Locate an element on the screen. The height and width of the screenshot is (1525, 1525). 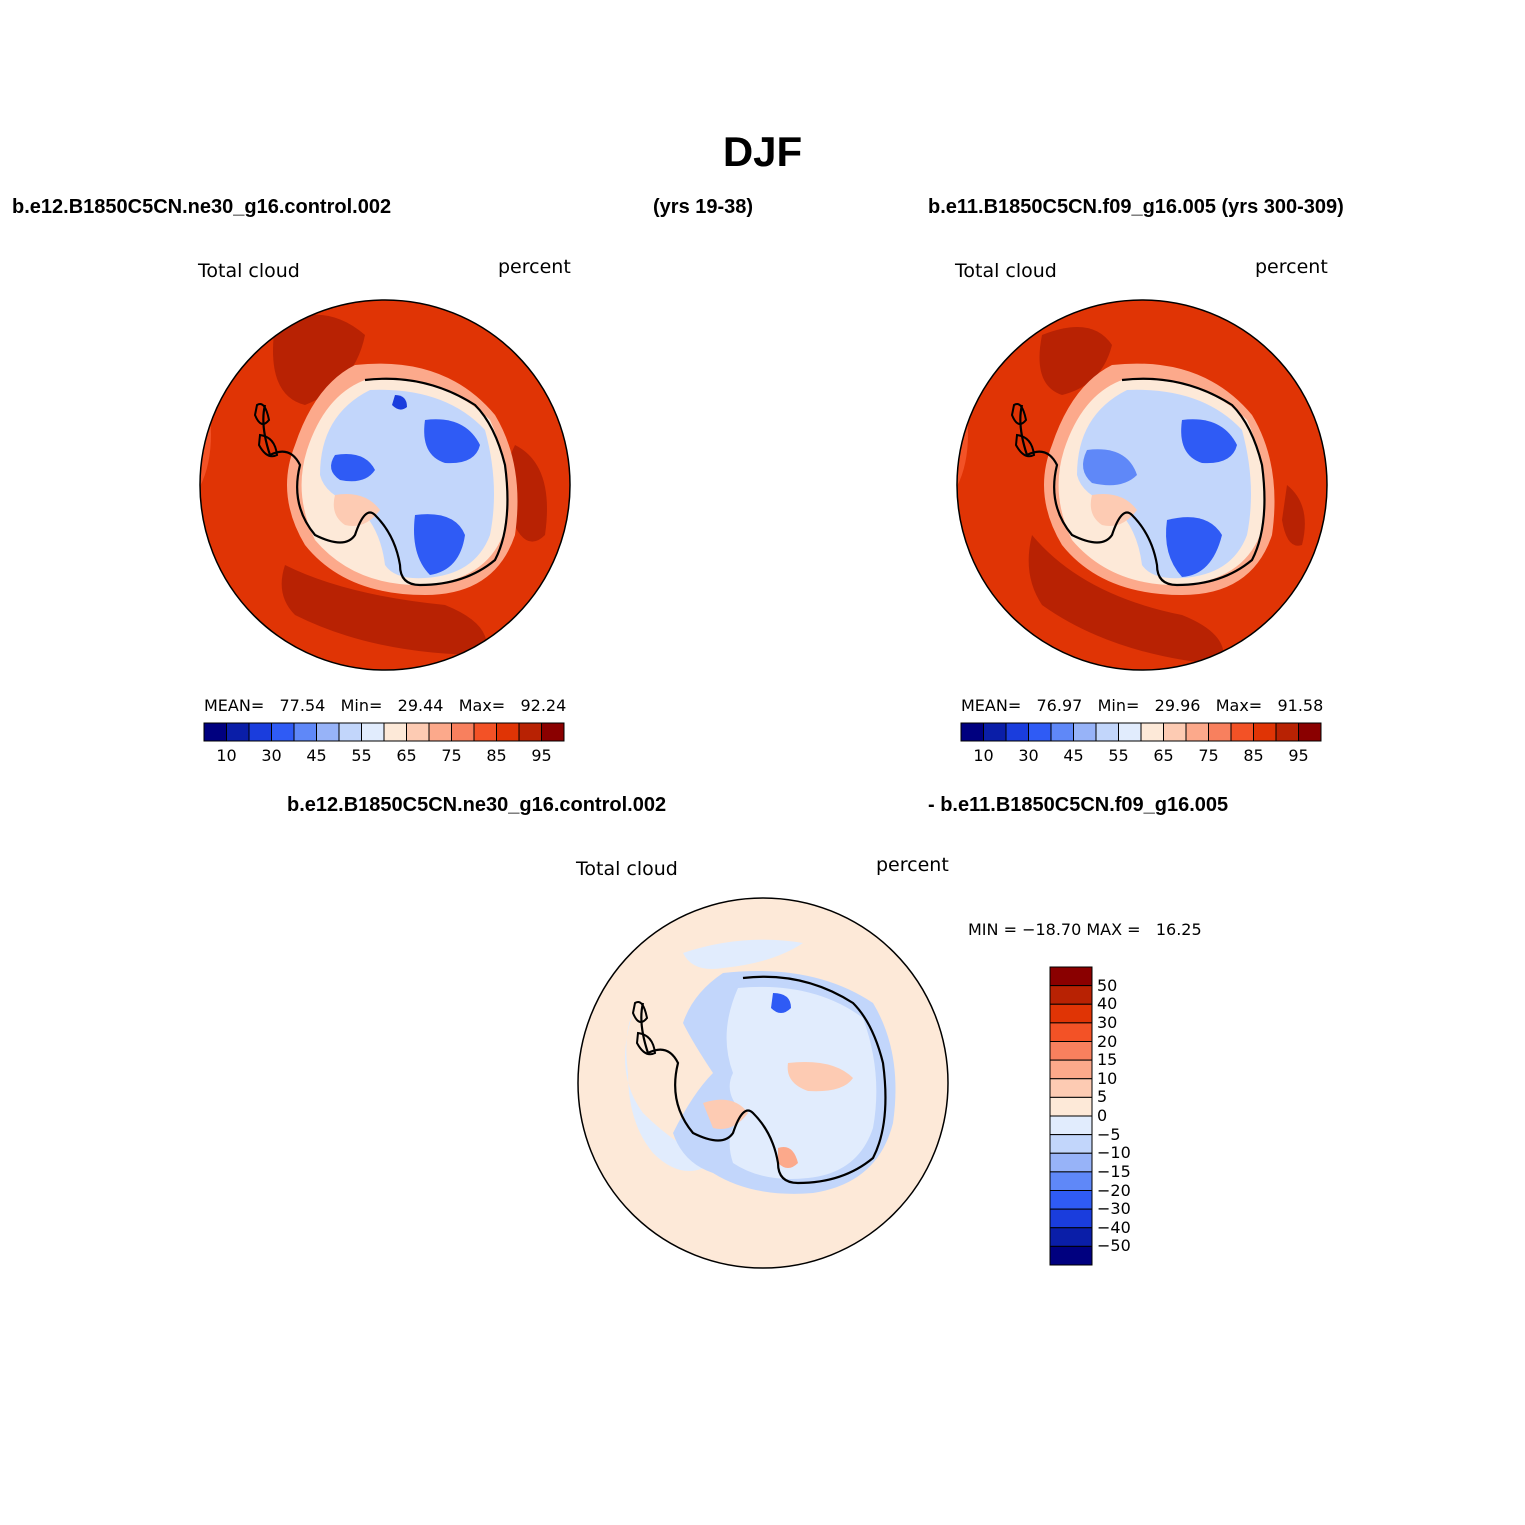
panel1-mean-label: MEAN= is located at coordinates (234, 705).